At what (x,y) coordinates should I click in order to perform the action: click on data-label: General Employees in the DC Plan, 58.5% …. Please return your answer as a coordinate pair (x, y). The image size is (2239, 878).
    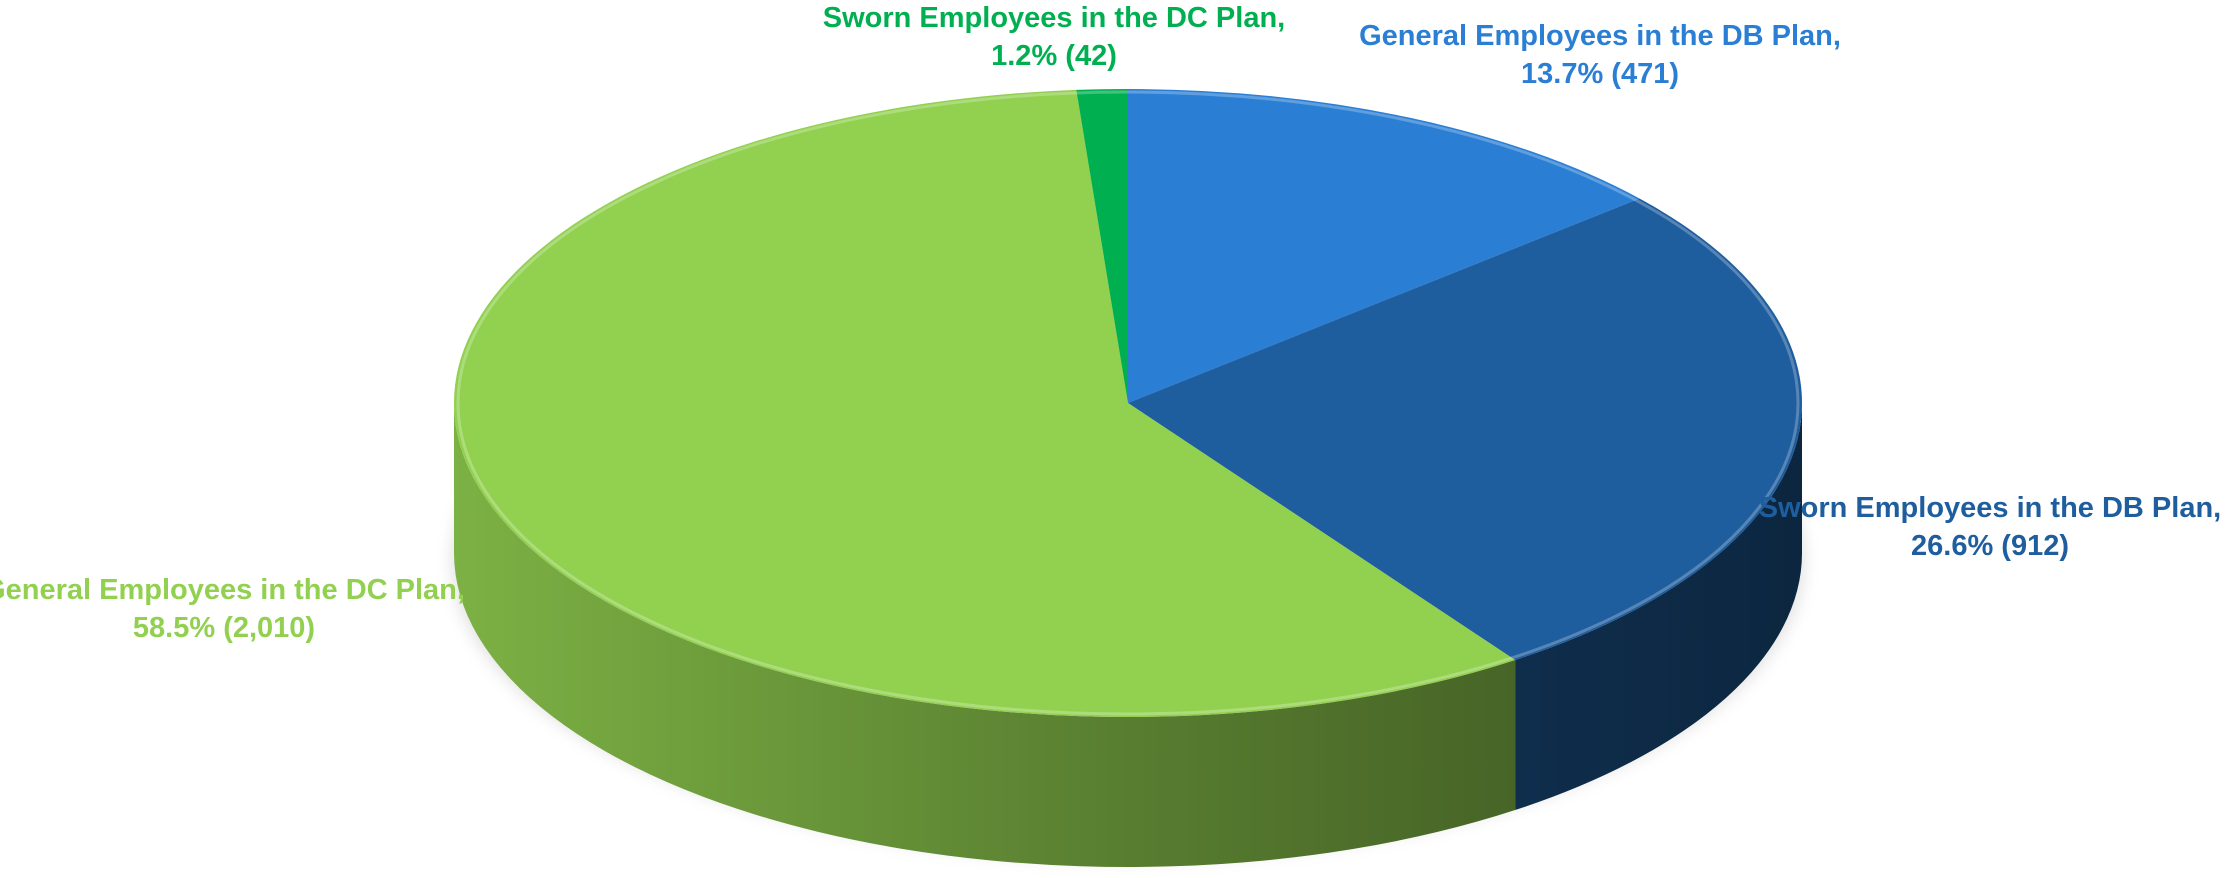
    Looking at the image, I should click on (232, 609).